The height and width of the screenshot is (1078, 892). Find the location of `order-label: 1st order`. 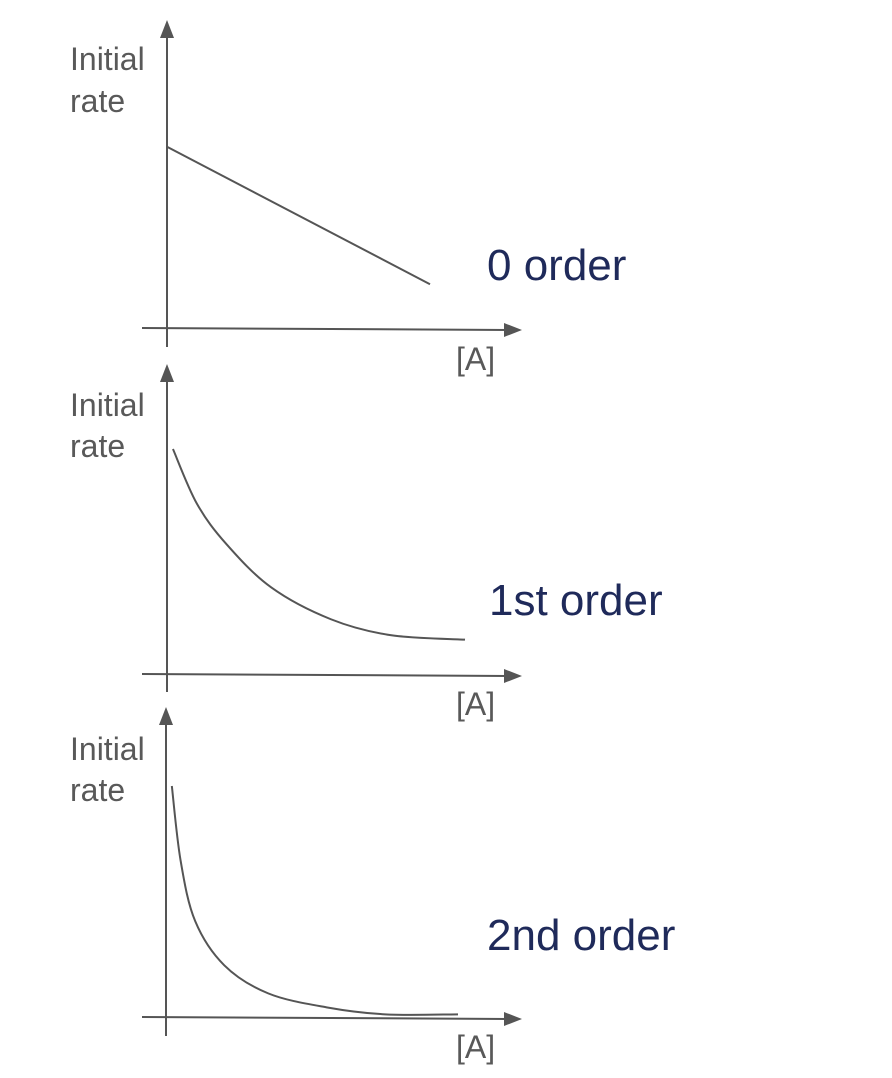

order-label: 1st order is located at coordinates (576, 600).